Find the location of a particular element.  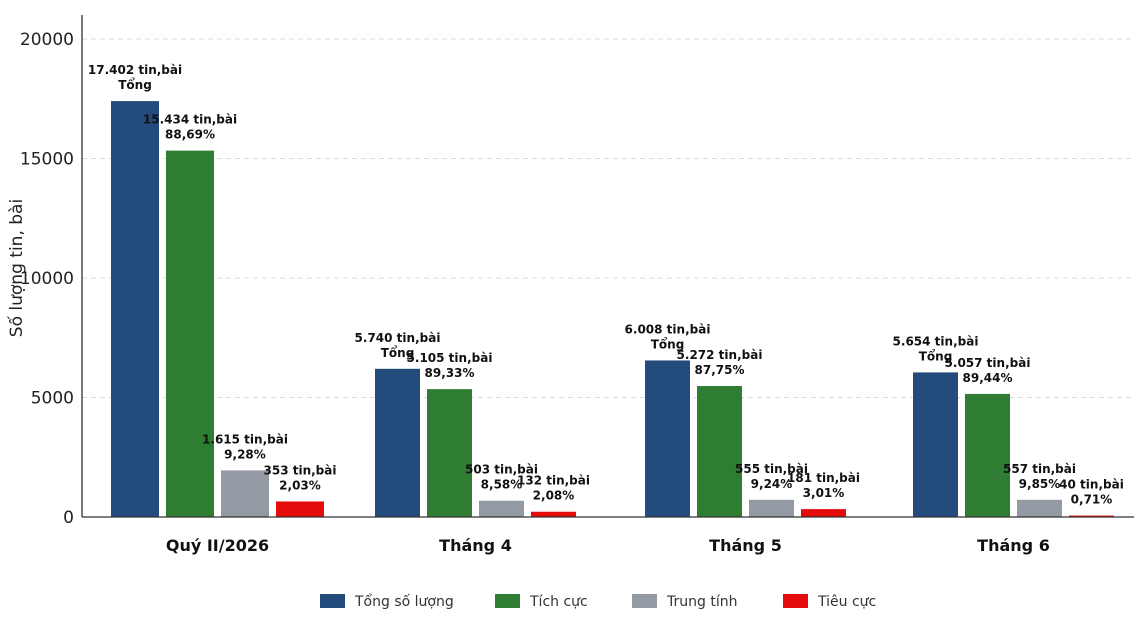

y-tick-label: 5000 is located at coordinates (52, 399).